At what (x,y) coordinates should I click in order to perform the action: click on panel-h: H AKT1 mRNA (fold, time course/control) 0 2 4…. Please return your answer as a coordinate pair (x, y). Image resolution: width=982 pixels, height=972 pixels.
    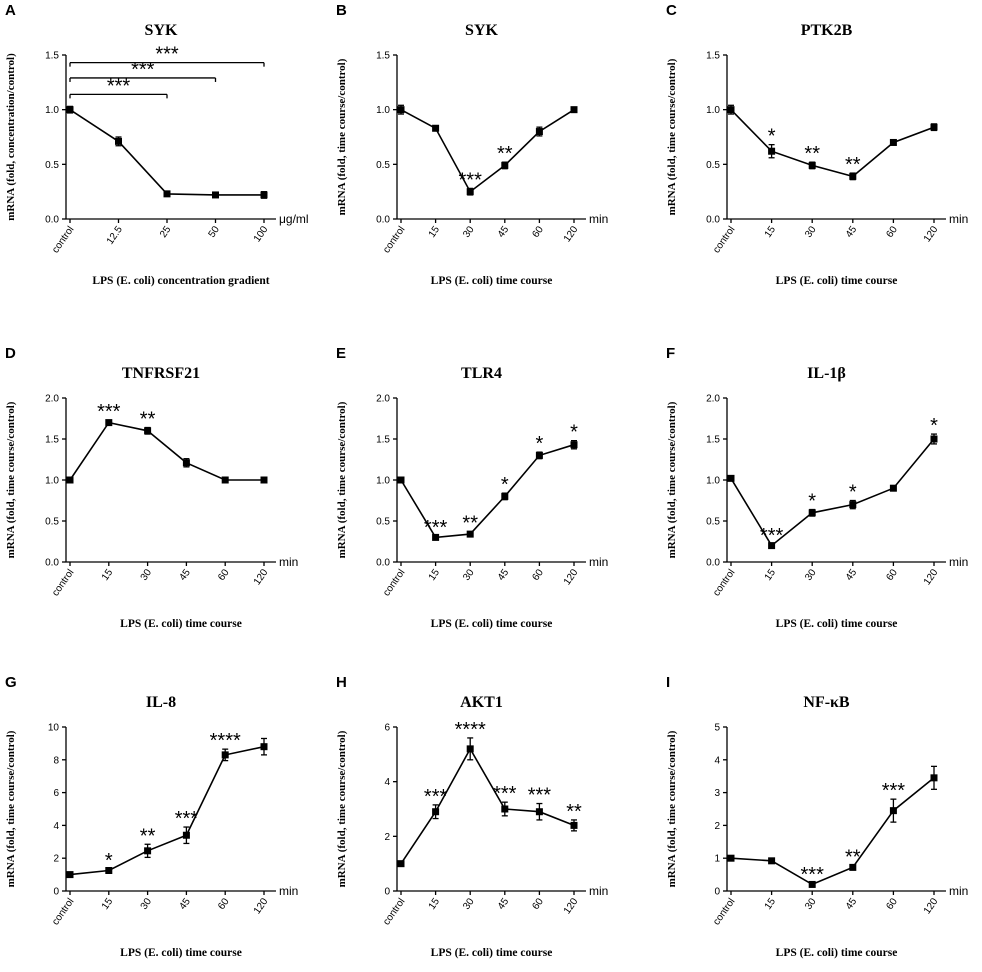
    Looking at the image, I should click on (472, 816).